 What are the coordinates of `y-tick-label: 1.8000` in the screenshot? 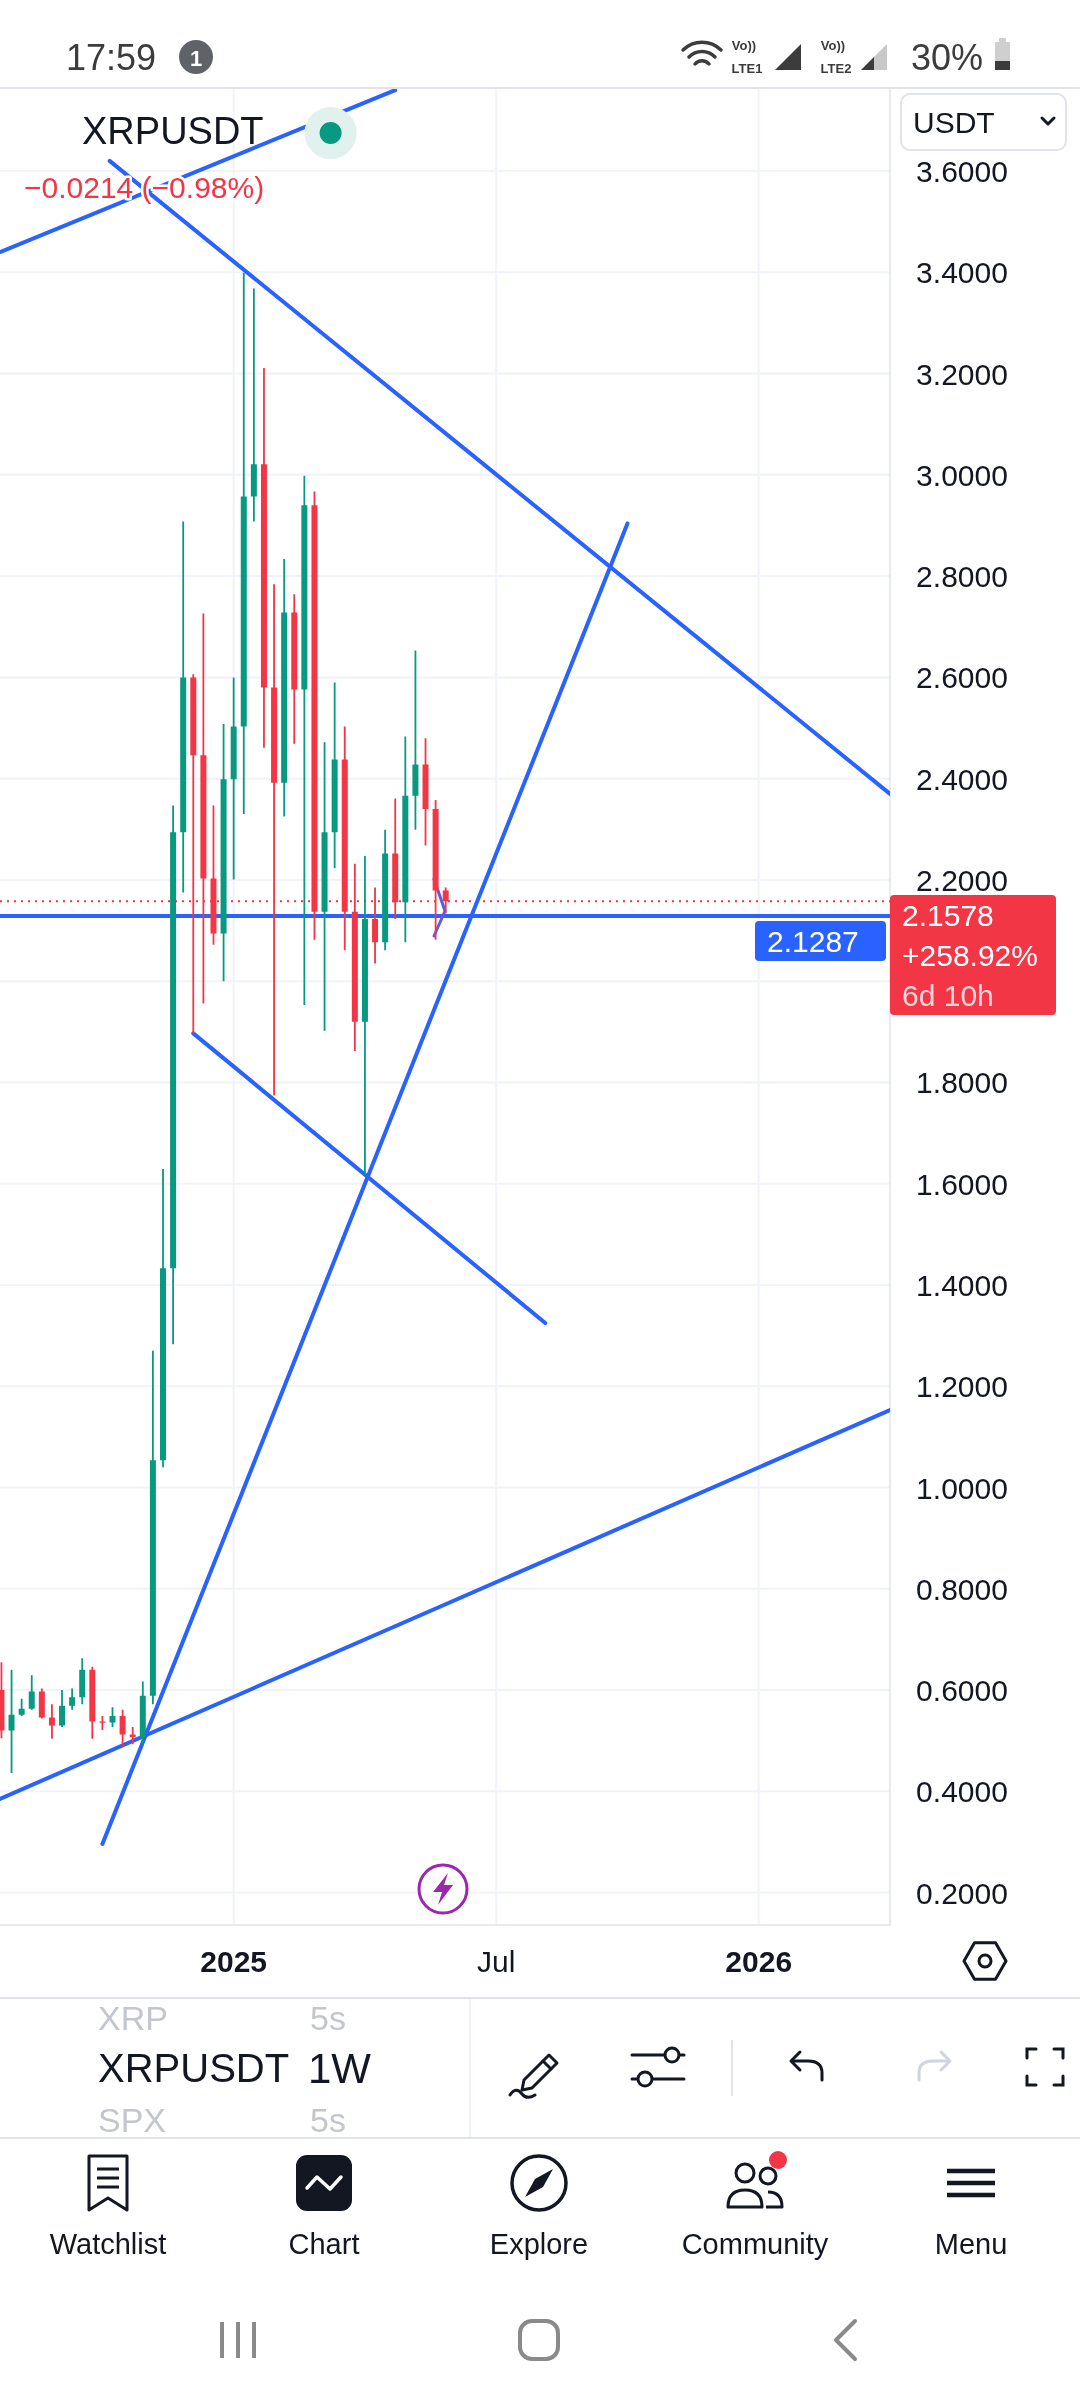 It's located at (962, 1082).